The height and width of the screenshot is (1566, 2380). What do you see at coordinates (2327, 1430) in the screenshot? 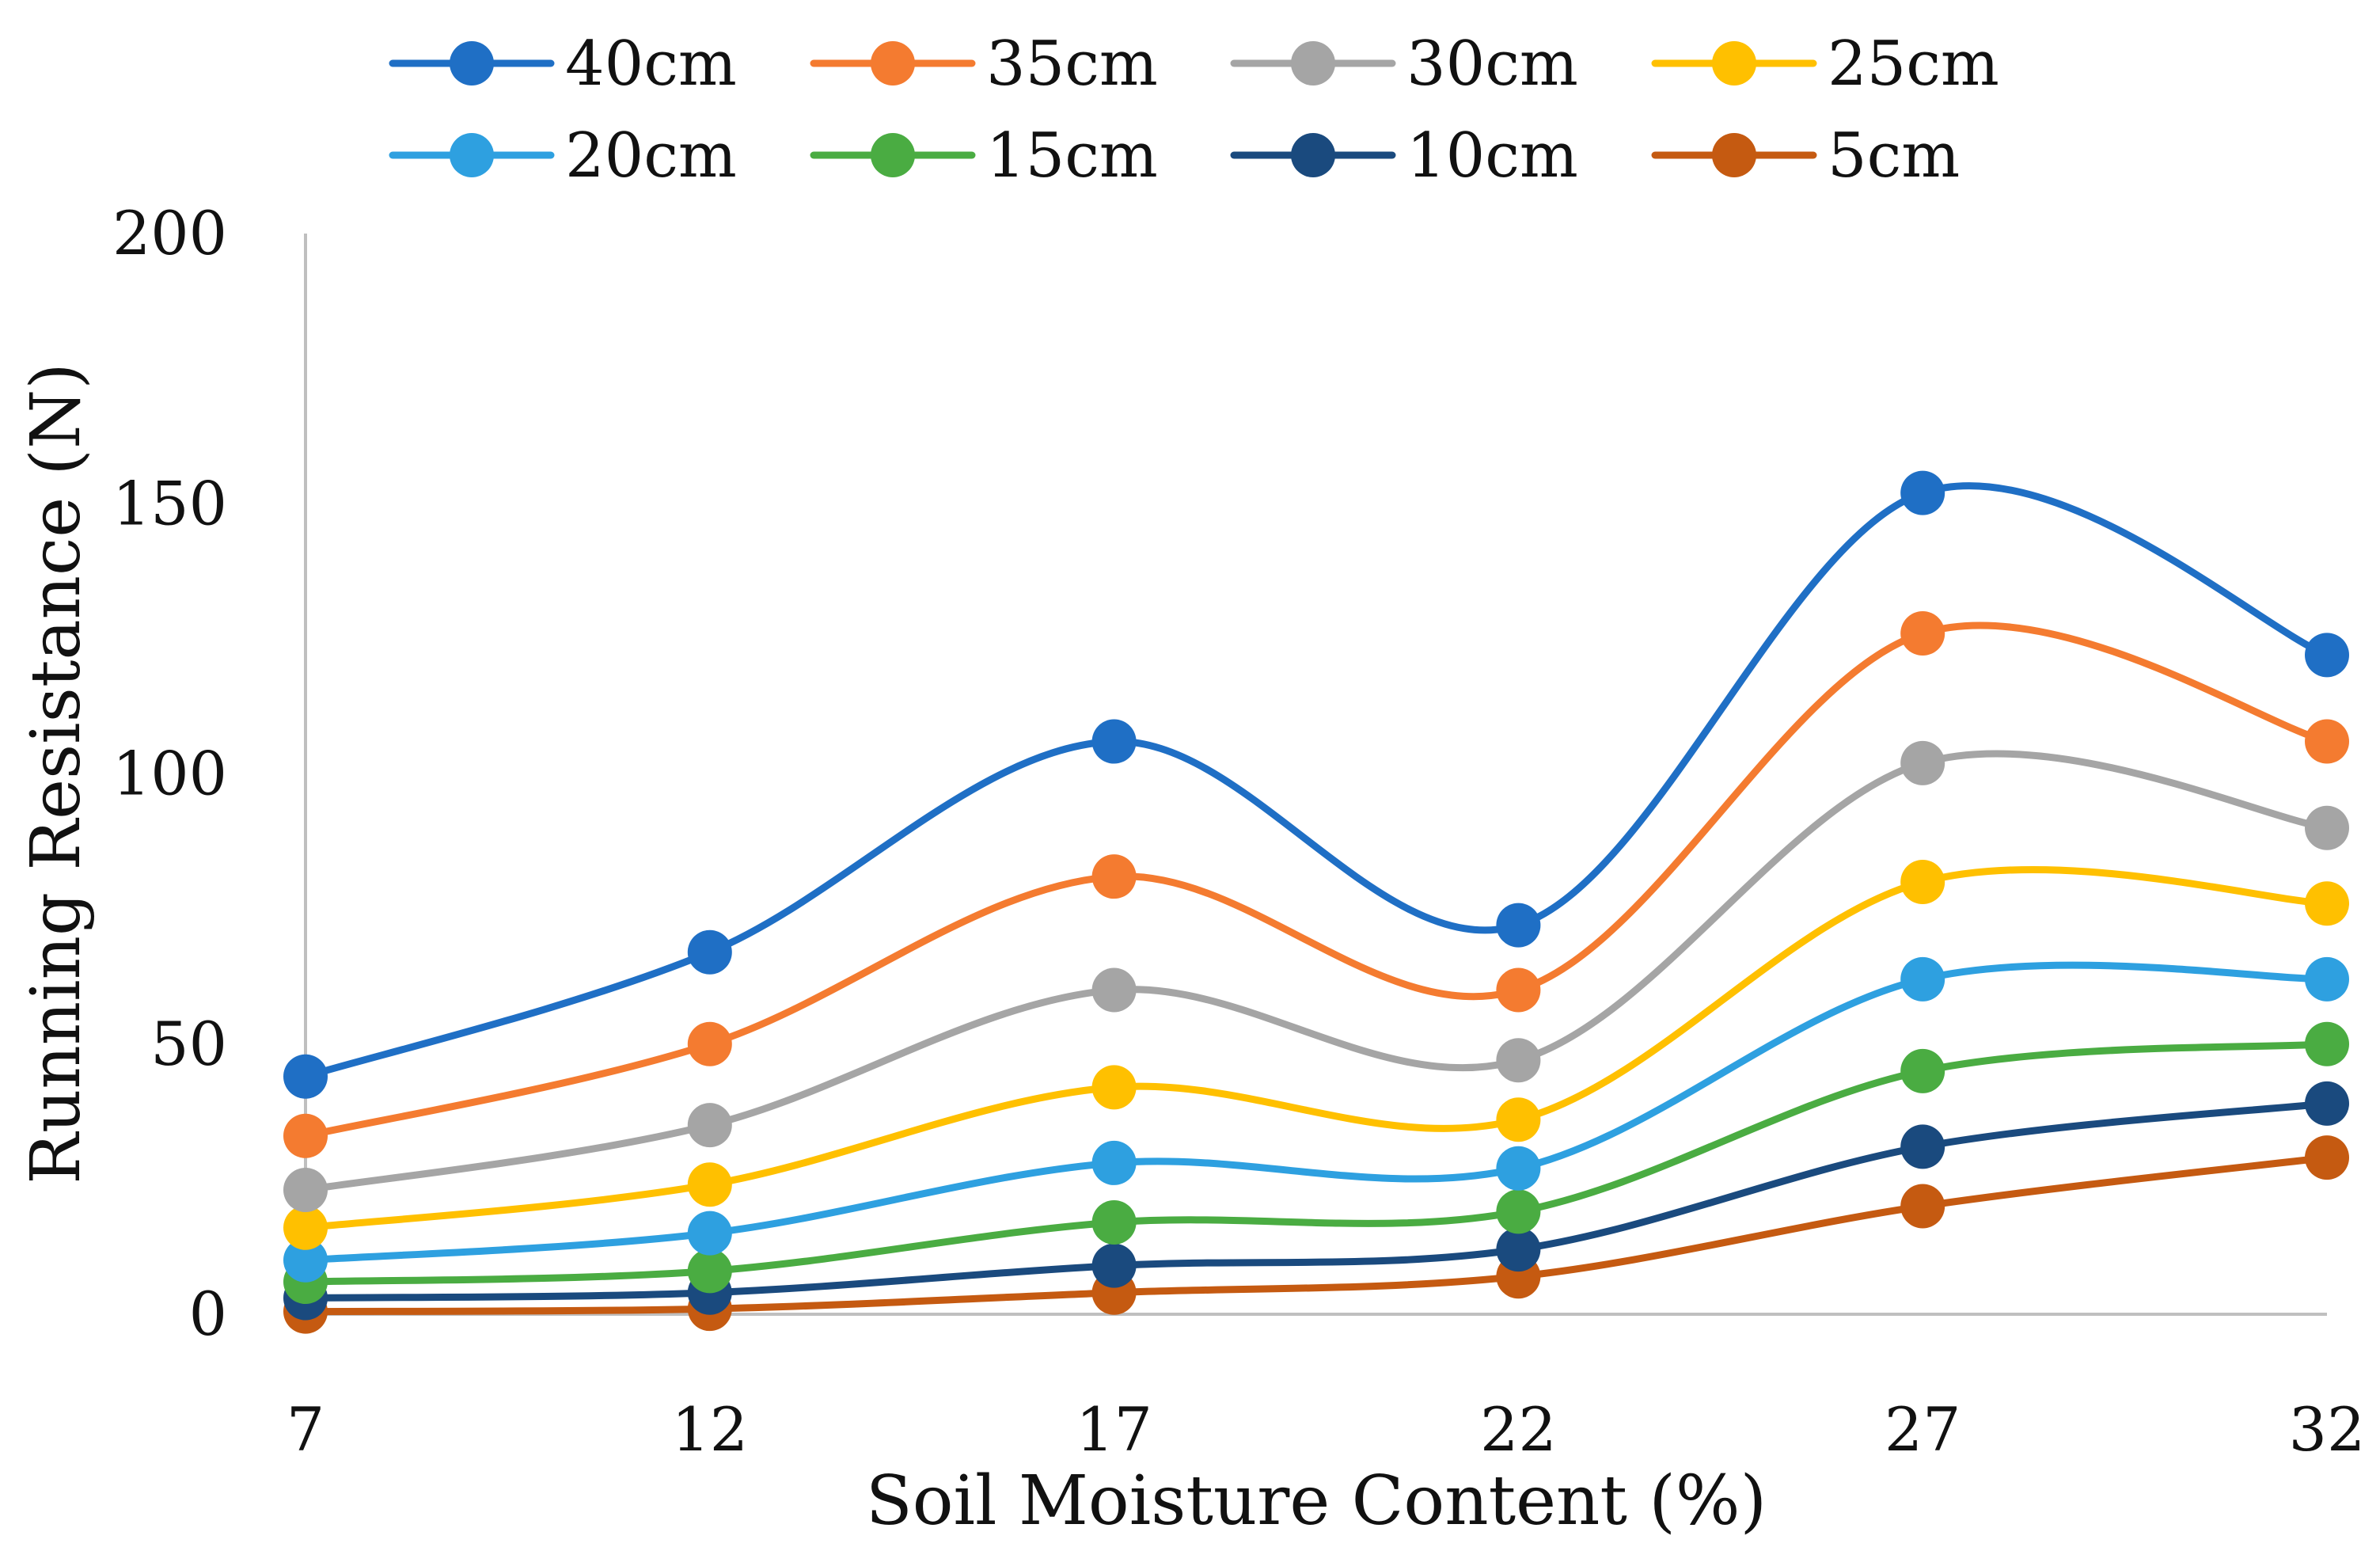
I see `x-tick-label: 32` at bounding box center [2327, 1430].